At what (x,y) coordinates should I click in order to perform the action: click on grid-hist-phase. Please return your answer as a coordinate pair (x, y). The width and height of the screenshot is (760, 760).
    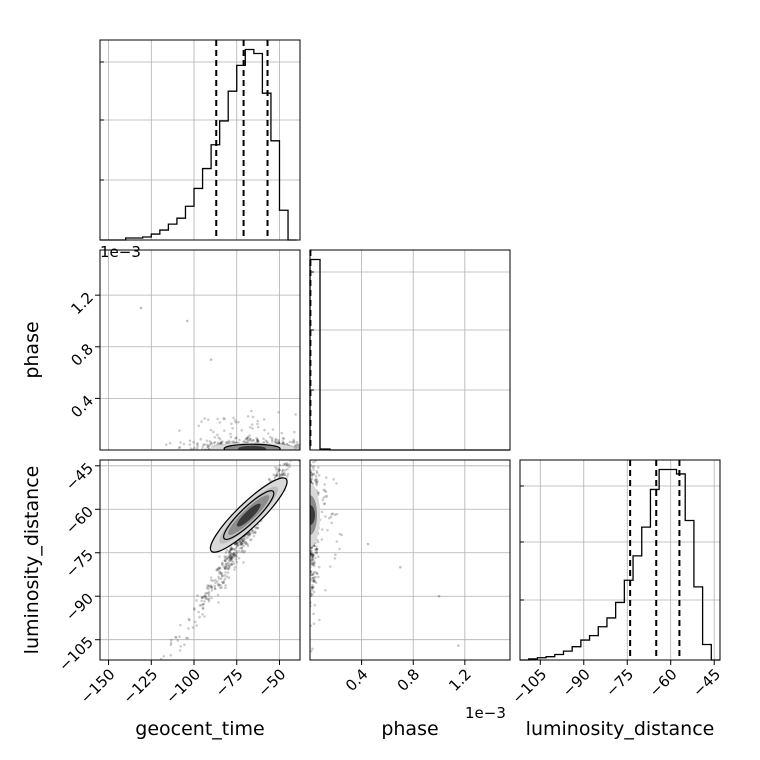
    Looking at the image, I should click on (410, 350).